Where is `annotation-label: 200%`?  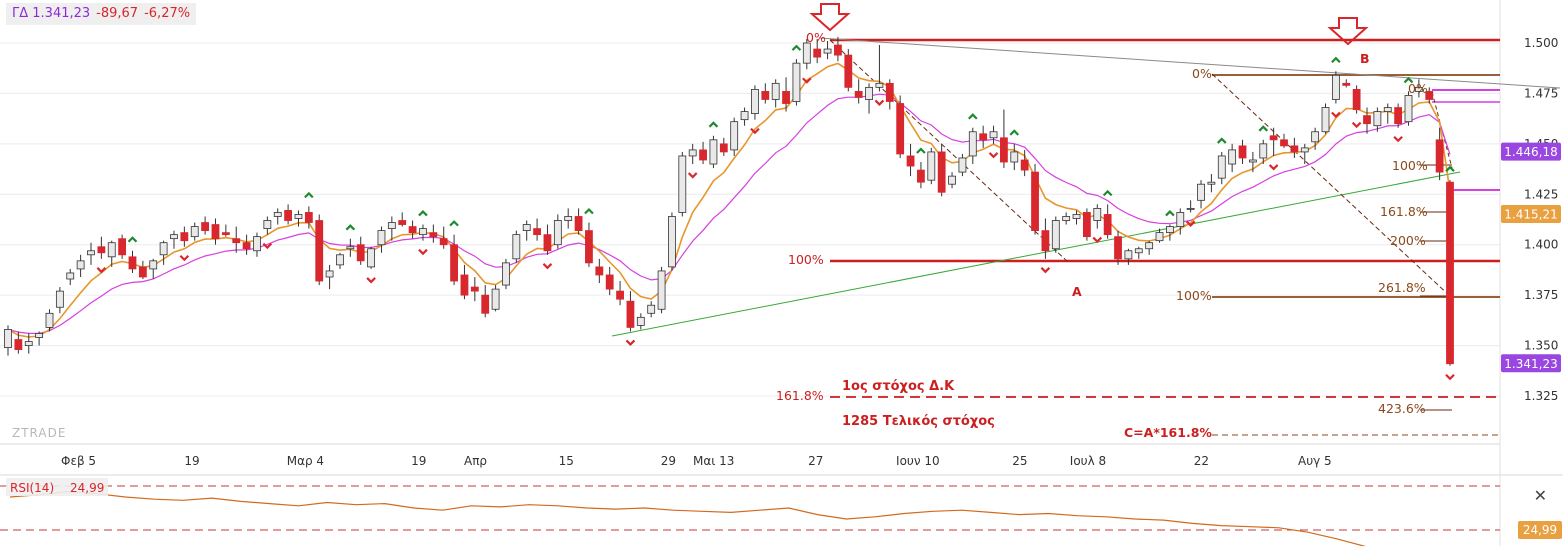
annotation-label: 200% is located at coordinates (1408, 240).